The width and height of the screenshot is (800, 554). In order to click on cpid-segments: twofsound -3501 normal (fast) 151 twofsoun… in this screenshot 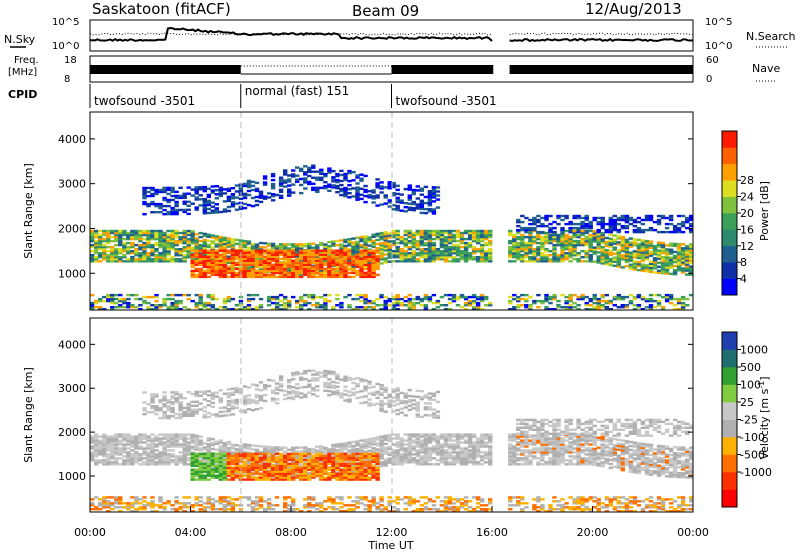, I will do `click(293, 96)`.